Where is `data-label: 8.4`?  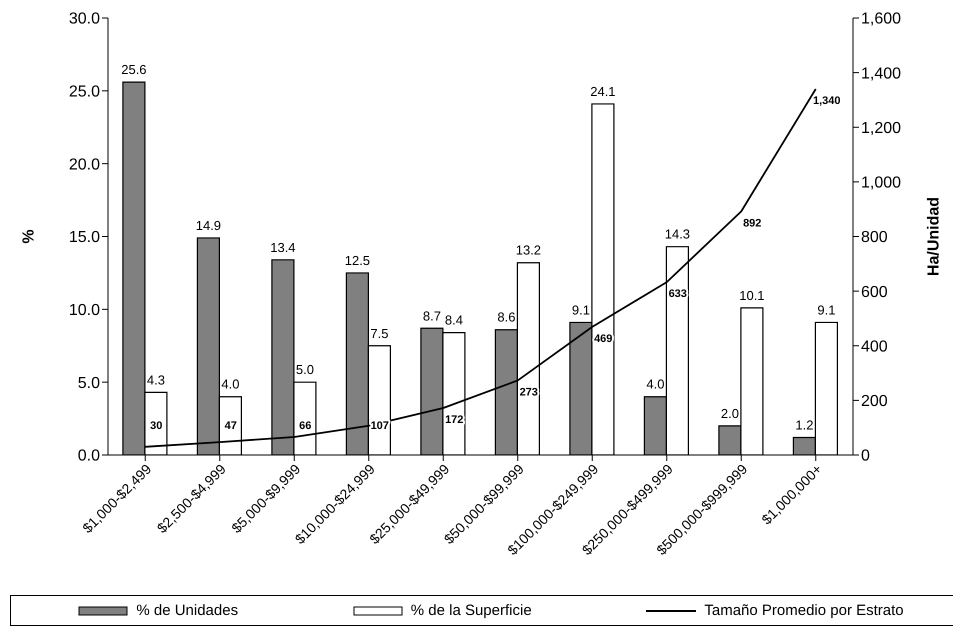
data-label: 8.4 is located at coordinates (453, 320).